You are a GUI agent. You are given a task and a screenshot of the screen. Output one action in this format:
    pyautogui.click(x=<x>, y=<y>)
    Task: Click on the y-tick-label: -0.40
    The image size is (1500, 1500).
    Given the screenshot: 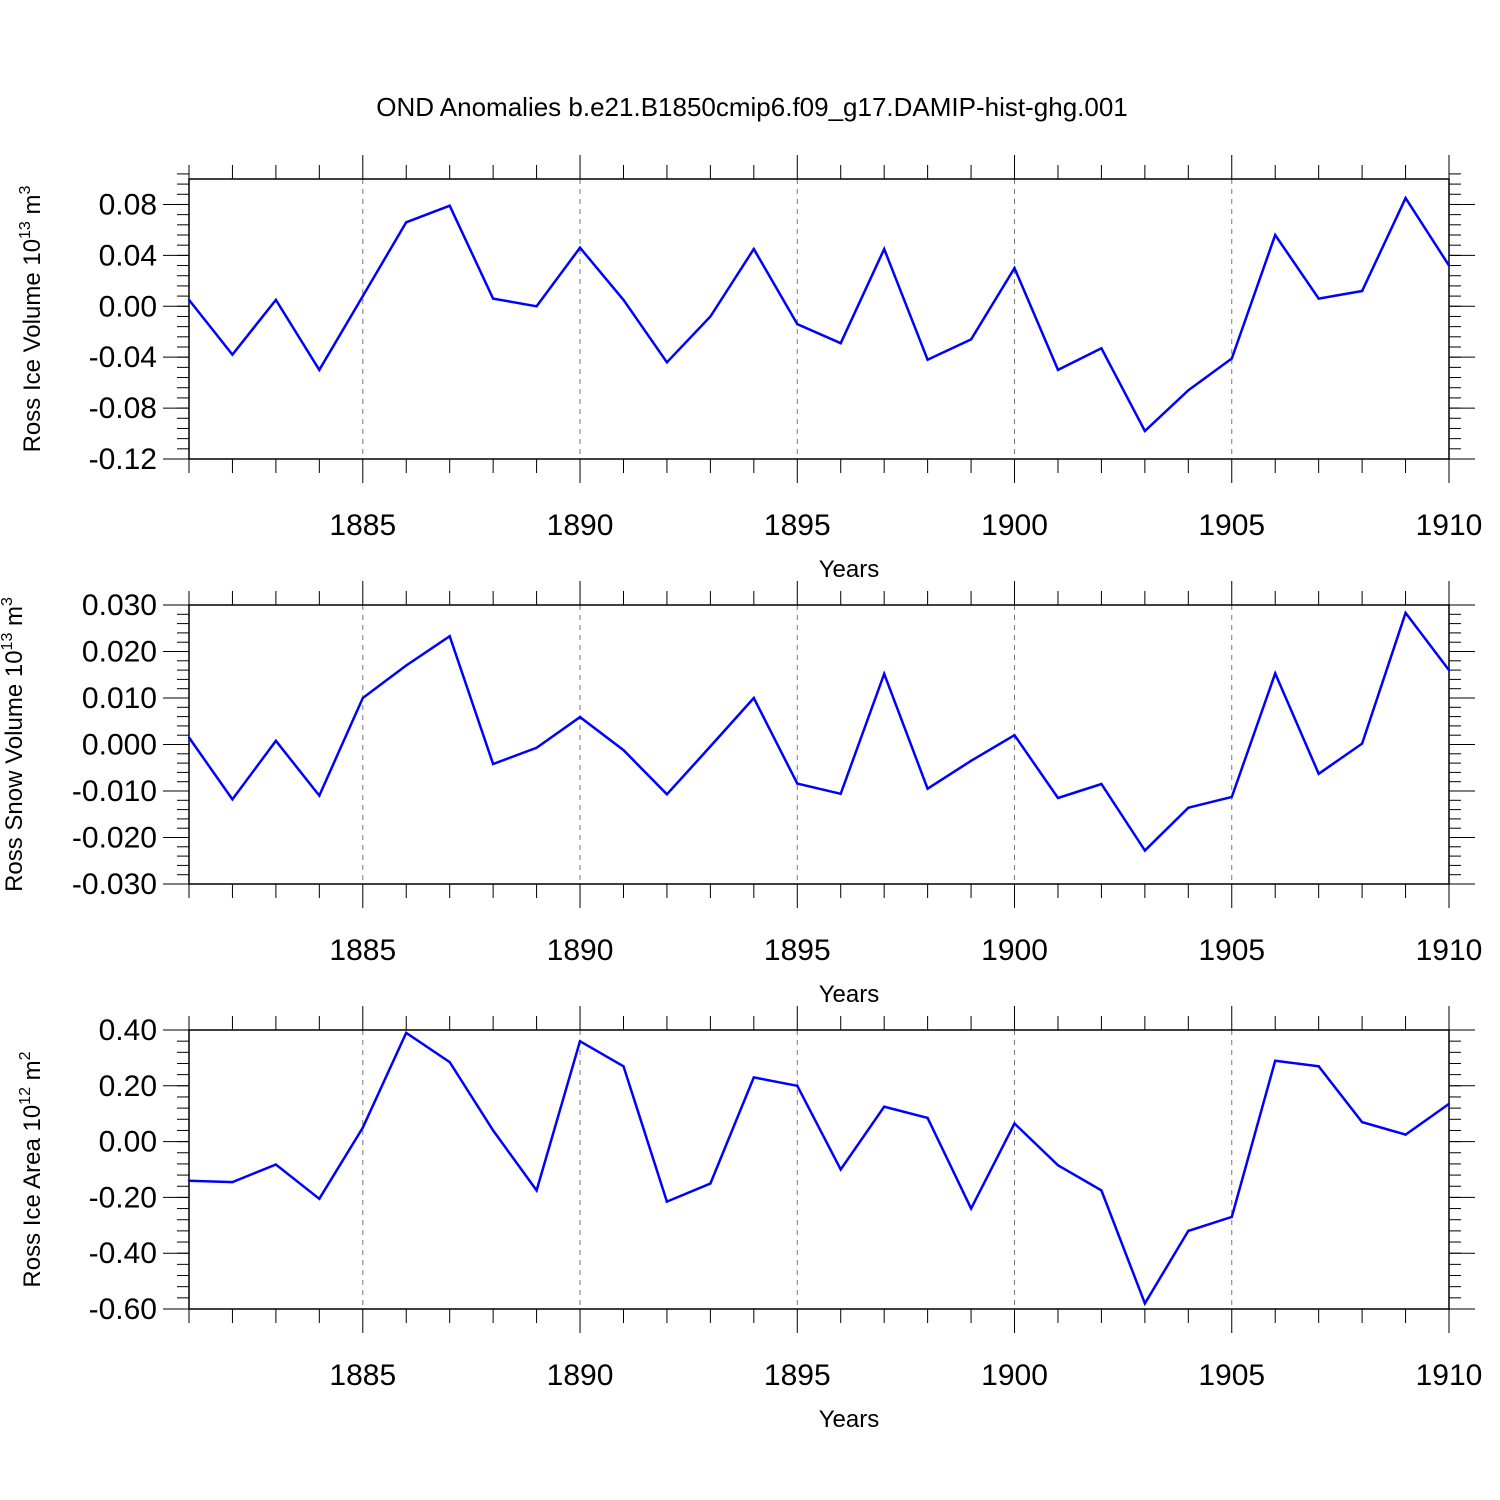 What is the action you would take?
    pyautogui.click(x=123, y=1253)
    